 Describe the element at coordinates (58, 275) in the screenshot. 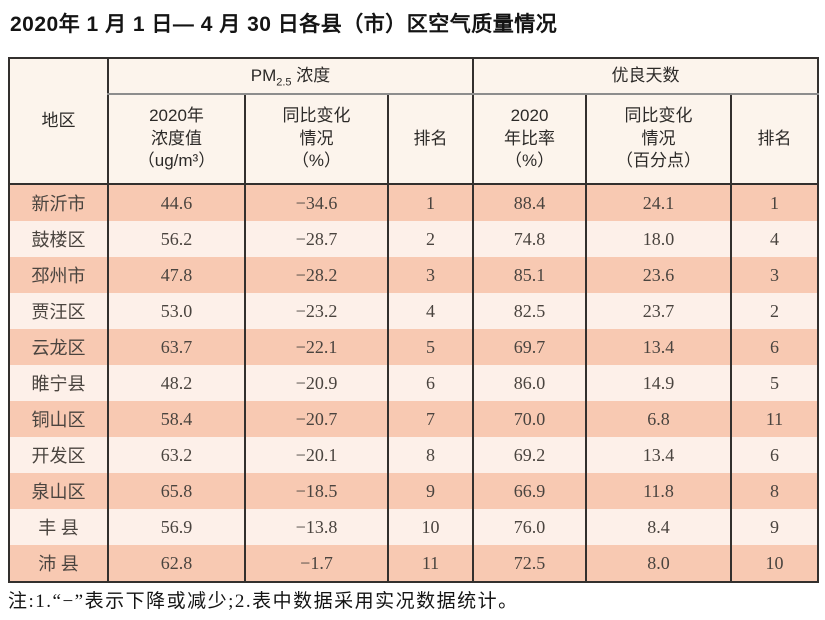

I see `cell-region: 邳州市` at that location.